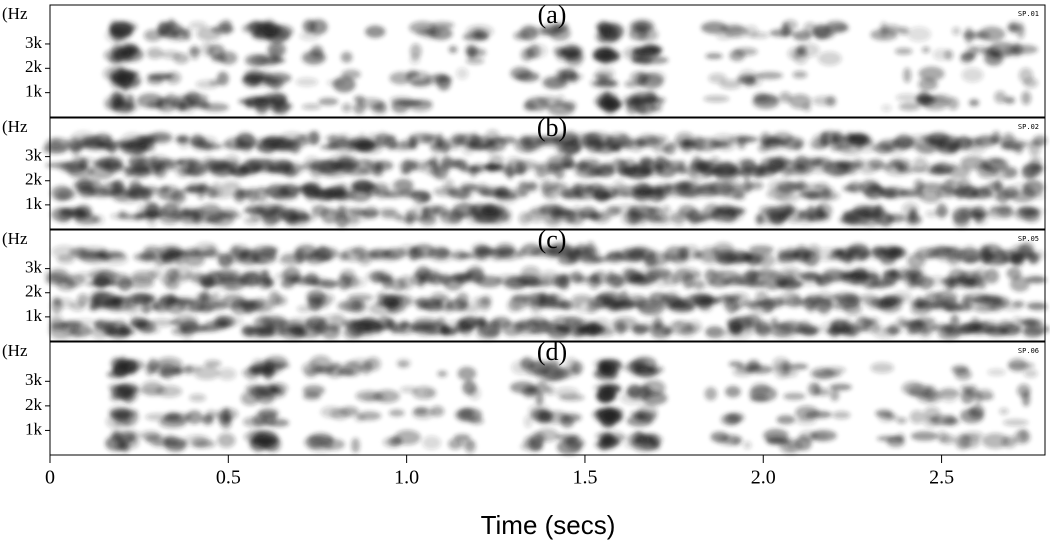 This screenshot has height=543, width=1050. What do you see at coordinates (15, 126) in the screenshot?
I see `y-axis-label: (Hz` at bounding box center [15, 126].